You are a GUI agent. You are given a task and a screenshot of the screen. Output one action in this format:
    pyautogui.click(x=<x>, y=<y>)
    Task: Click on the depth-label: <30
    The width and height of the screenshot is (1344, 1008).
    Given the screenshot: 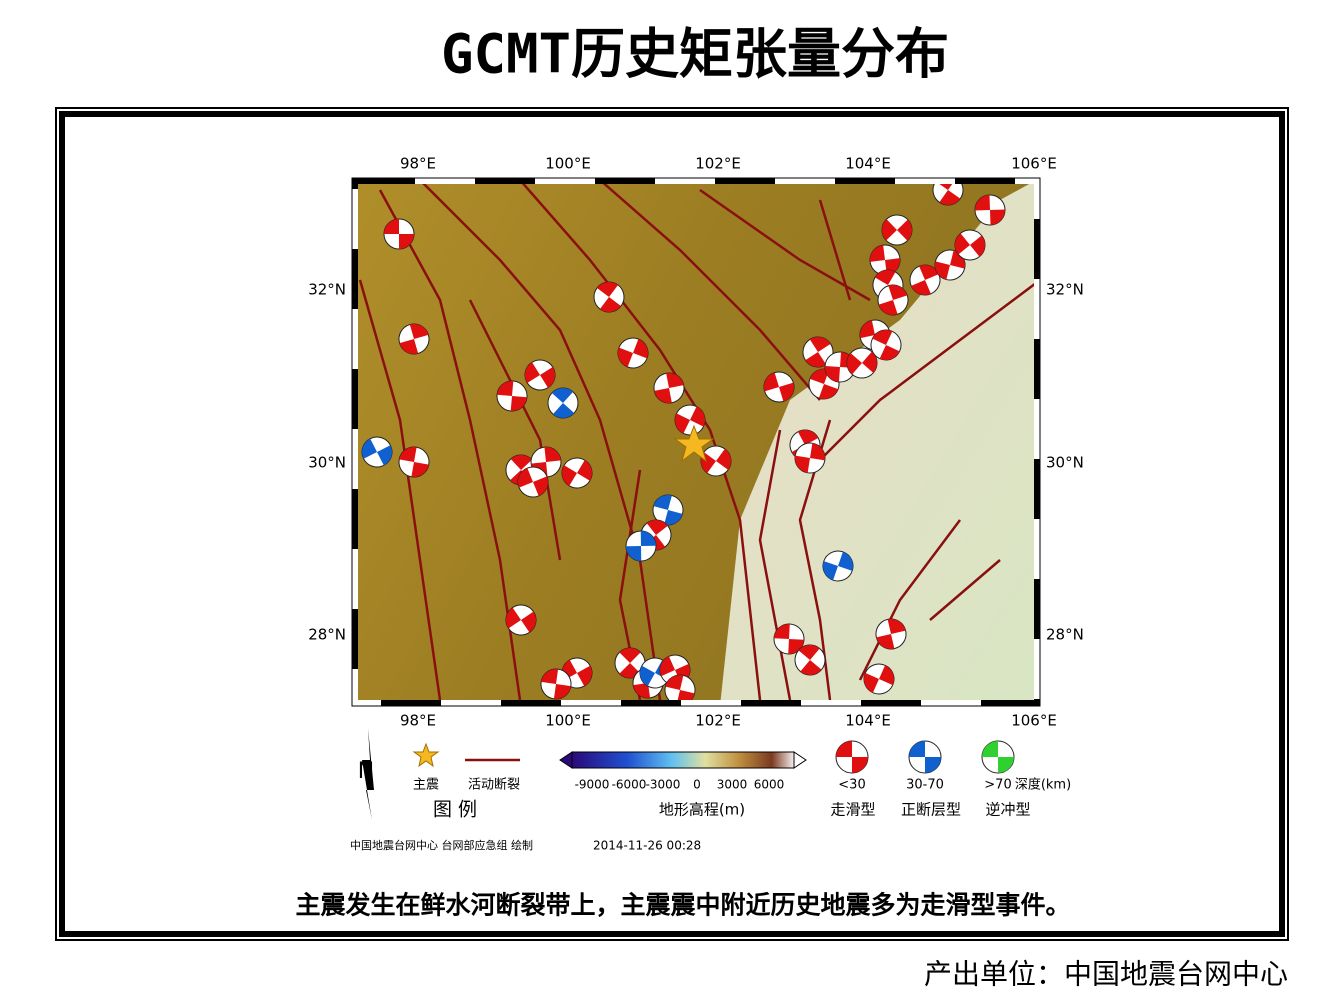 What is the action you would take?
    pyautogui.click(x=851, y=785)
    